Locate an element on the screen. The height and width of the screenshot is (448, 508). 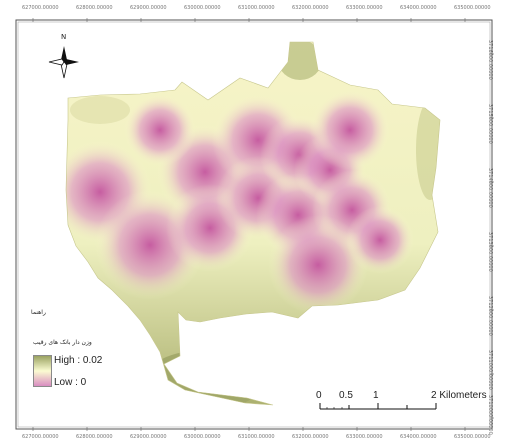
tick-label-bottom: 628000.00000 is located at coordinates (94, 437).